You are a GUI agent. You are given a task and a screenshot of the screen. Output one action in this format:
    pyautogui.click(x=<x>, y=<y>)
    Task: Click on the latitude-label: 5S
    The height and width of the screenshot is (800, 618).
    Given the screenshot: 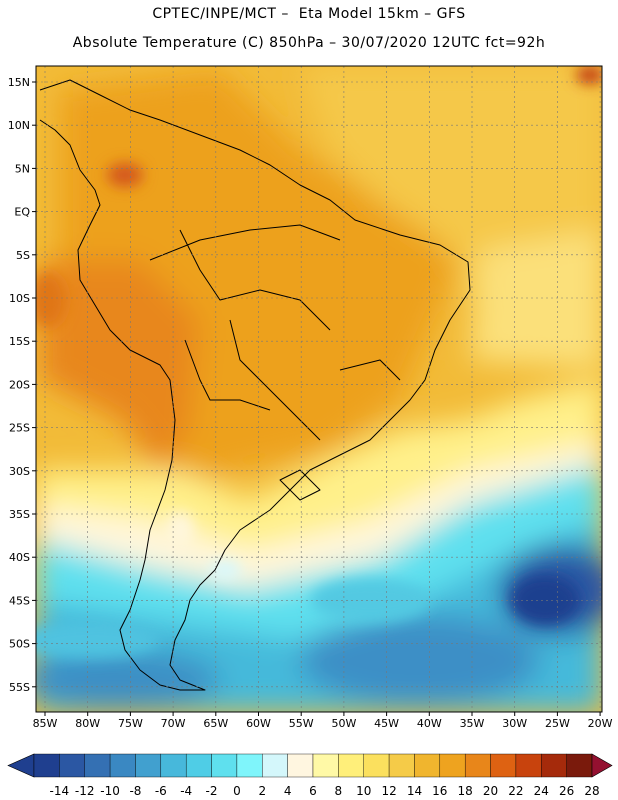 What is the action you would take?
    pyautogui.click(x=23, y=255)
    